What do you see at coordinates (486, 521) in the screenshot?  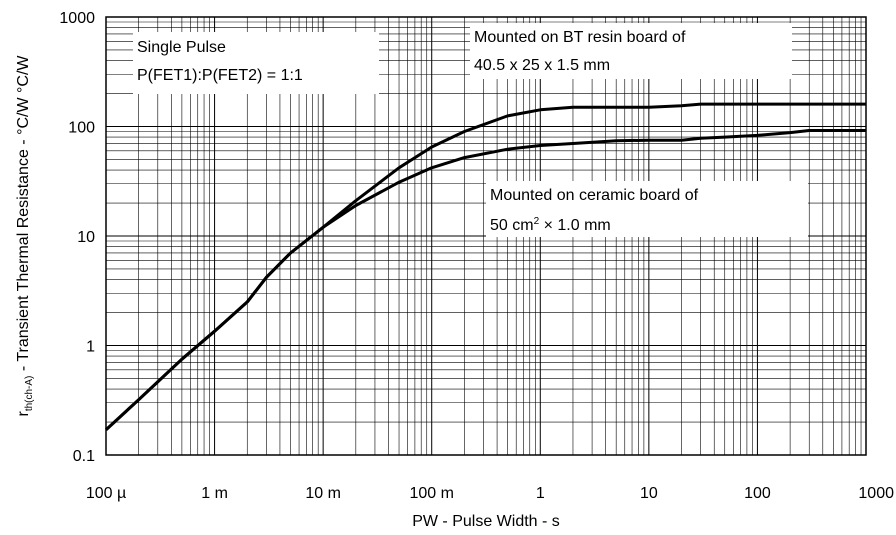 I see `x-axis-title: PW - Pulse Width - s` at bounding box center [486, 521].